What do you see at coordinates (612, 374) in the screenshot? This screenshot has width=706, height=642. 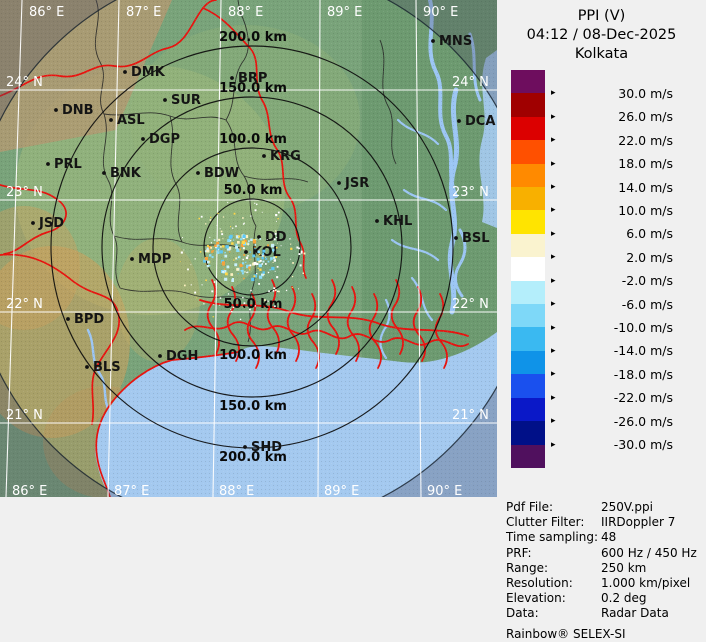 I see `legend-tick: ▸ -18.0 m/s` at bounding box center [612, 374].